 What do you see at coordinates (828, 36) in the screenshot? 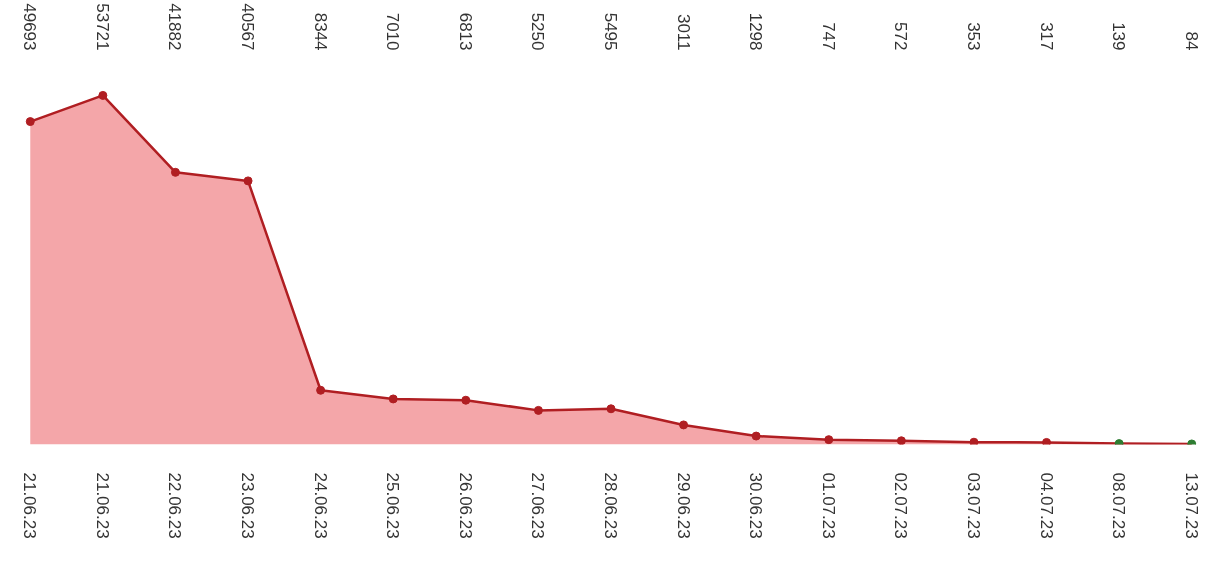
I see `data-label: 747` at bounding box center [828, 36].